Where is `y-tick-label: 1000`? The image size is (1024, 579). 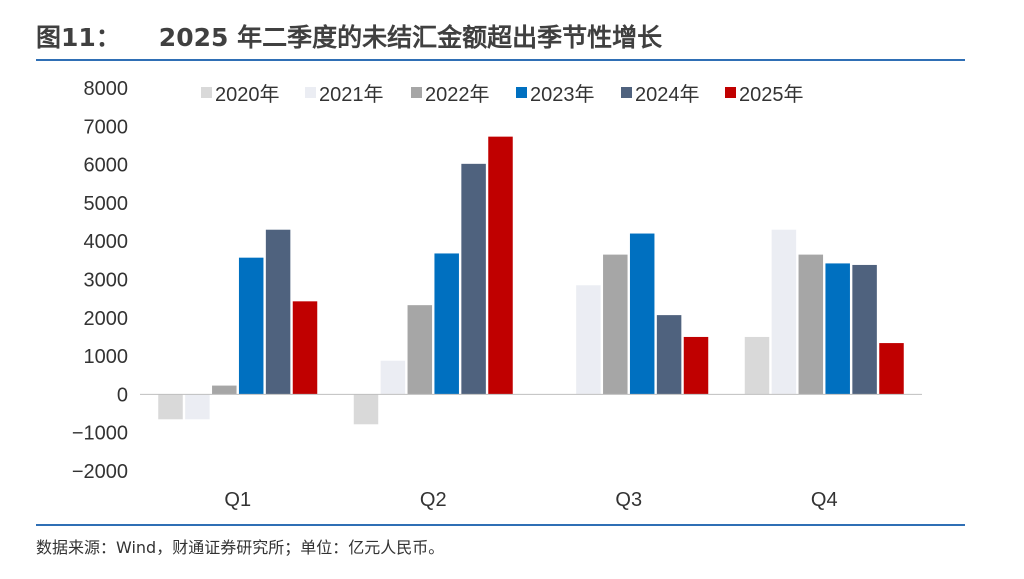
y-tick-label: 1000 is located at coordinates (106, 357).